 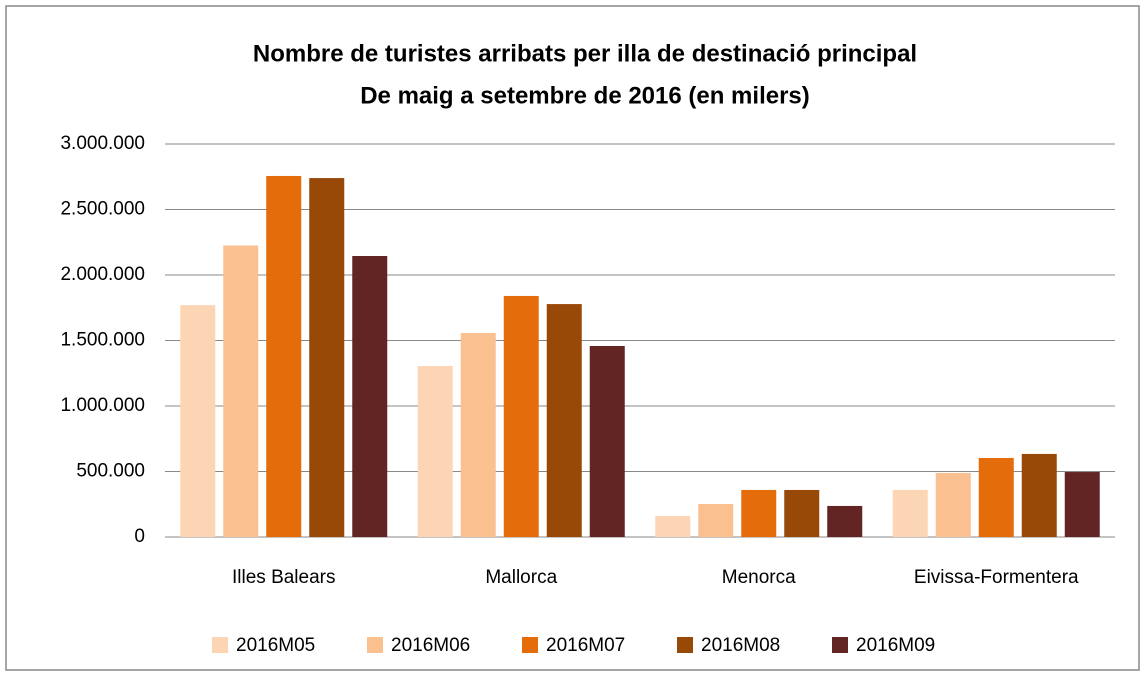 I want to click on y-tick-label: 1.500.000, so click(x=102, y=340).